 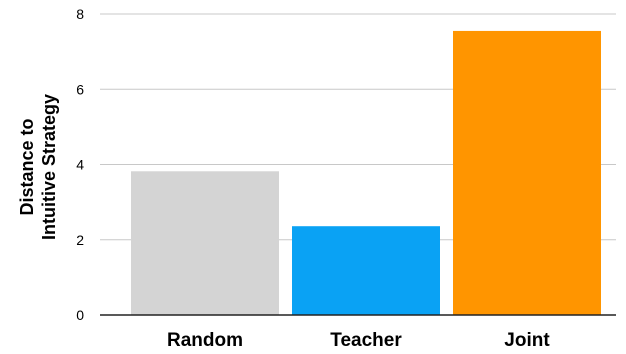 I want to click on y-tick-label: 6, so click(x=80, y=89).